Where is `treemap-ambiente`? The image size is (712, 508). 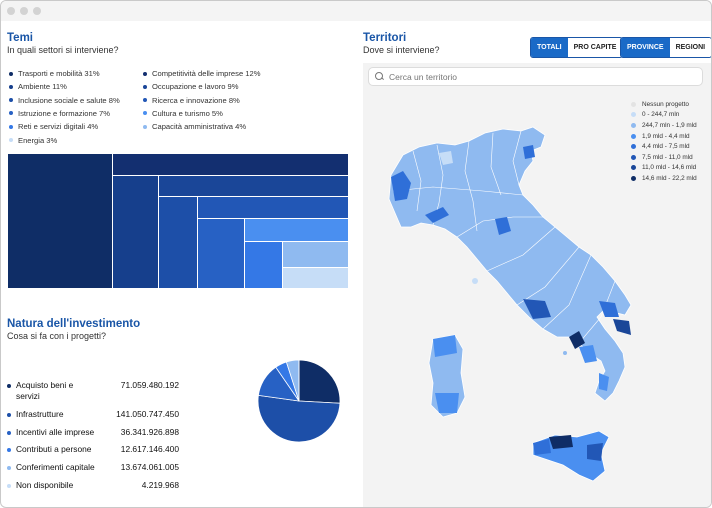 treemap-ambiente is located at coordinates (136, 232).